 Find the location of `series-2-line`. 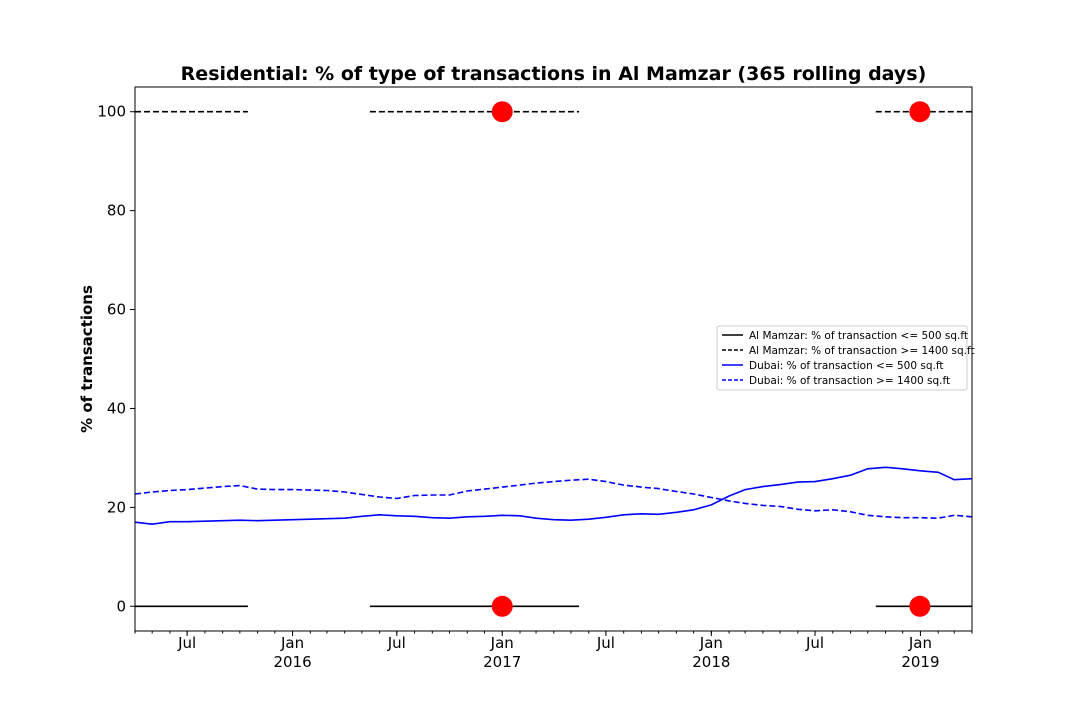

series-2-line is located at coordinates (553, 496).